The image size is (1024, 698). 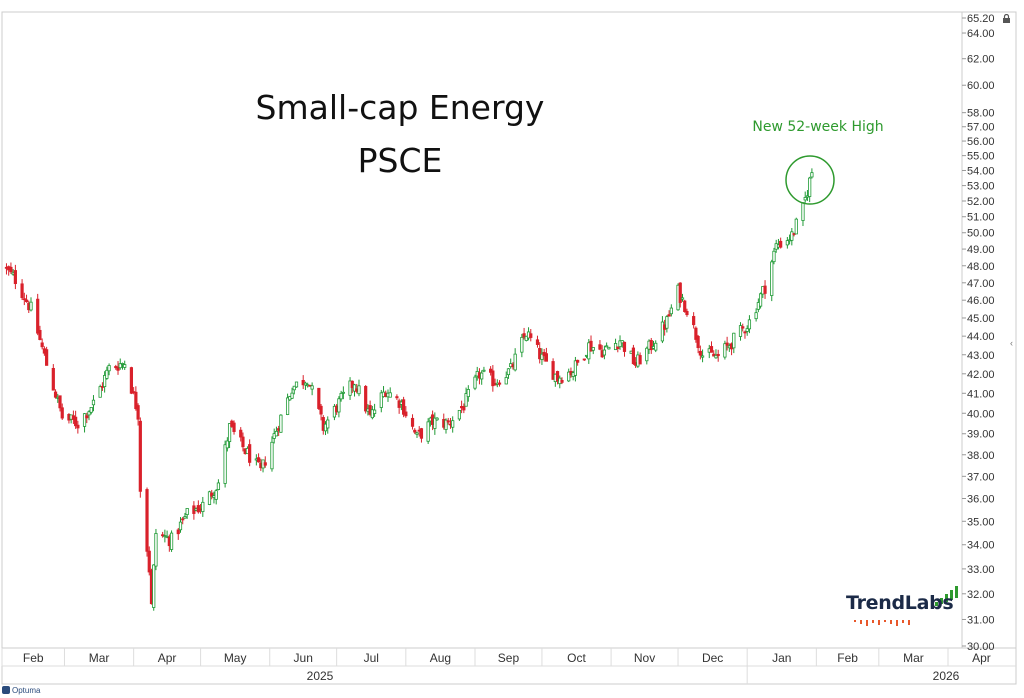 What do you see at coordinates (981, 356) in the screenshot?
I see `y-tick-label: 43.00` at bounding box center [981, 356].